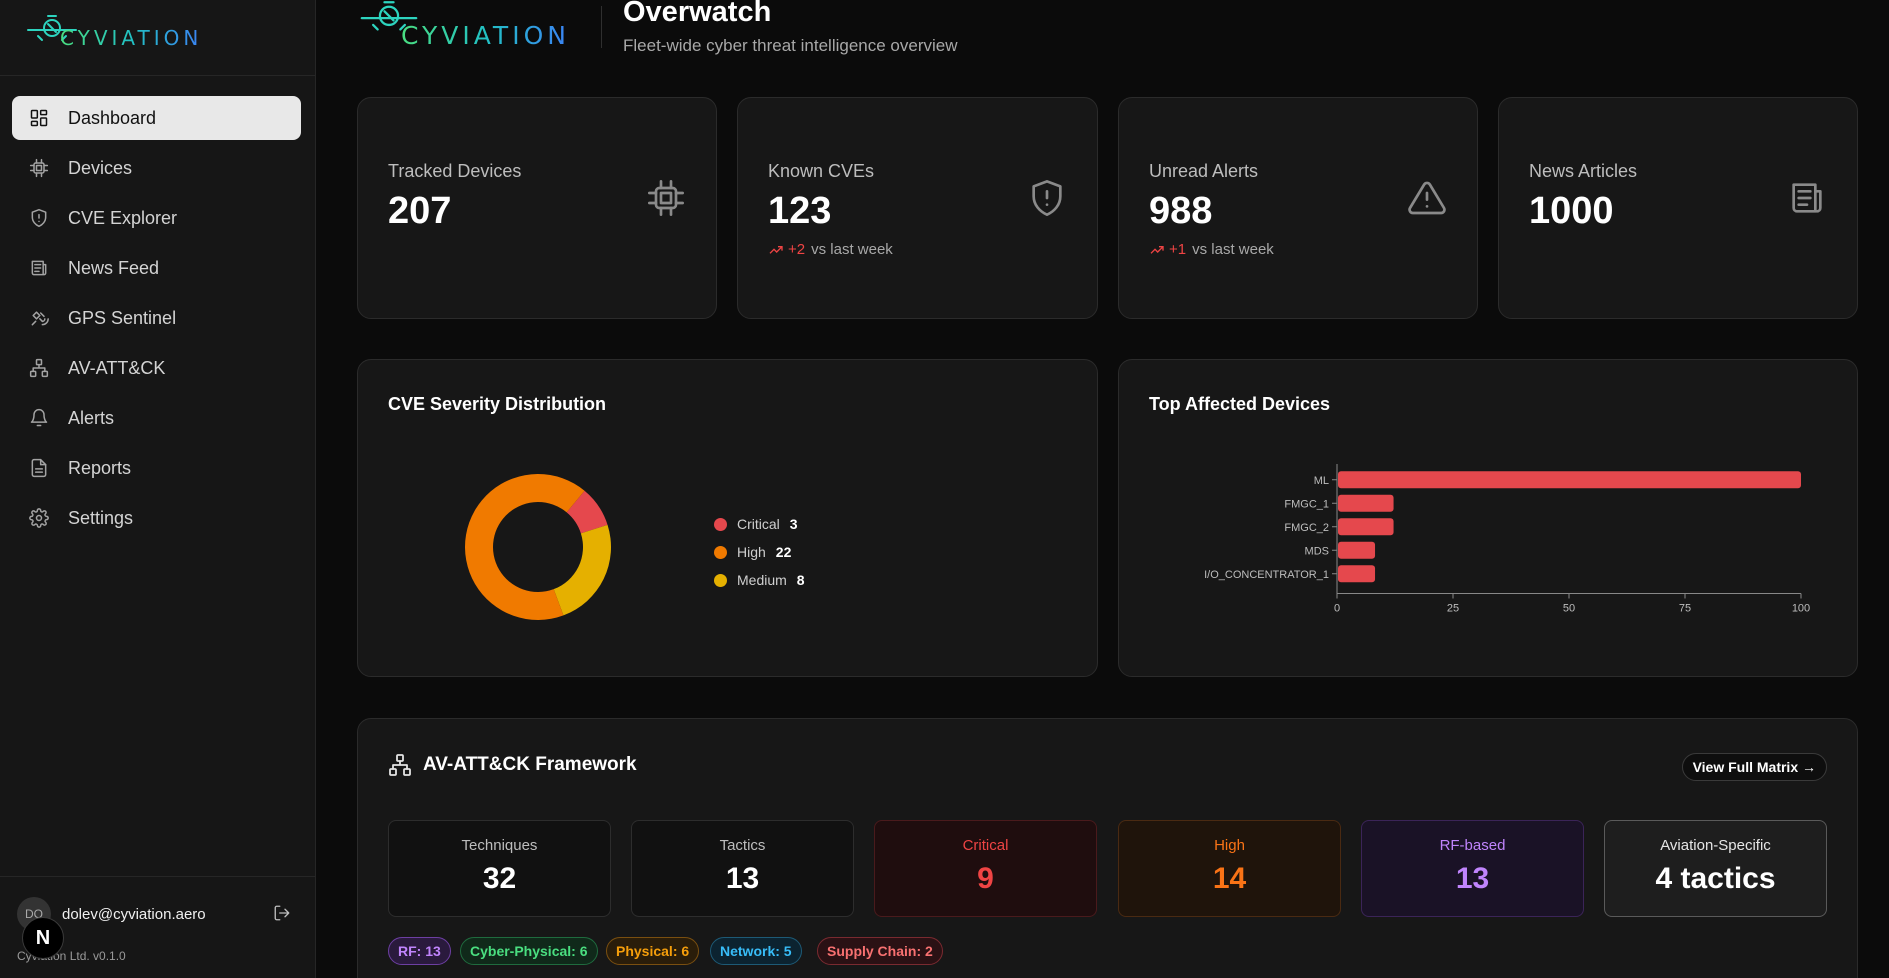 The image size is (1889, 978). What do you see at coordinates (100, 167) in the screenshot?
I see `sidebar-item-label: Devices` at bounding box center [100, 167].